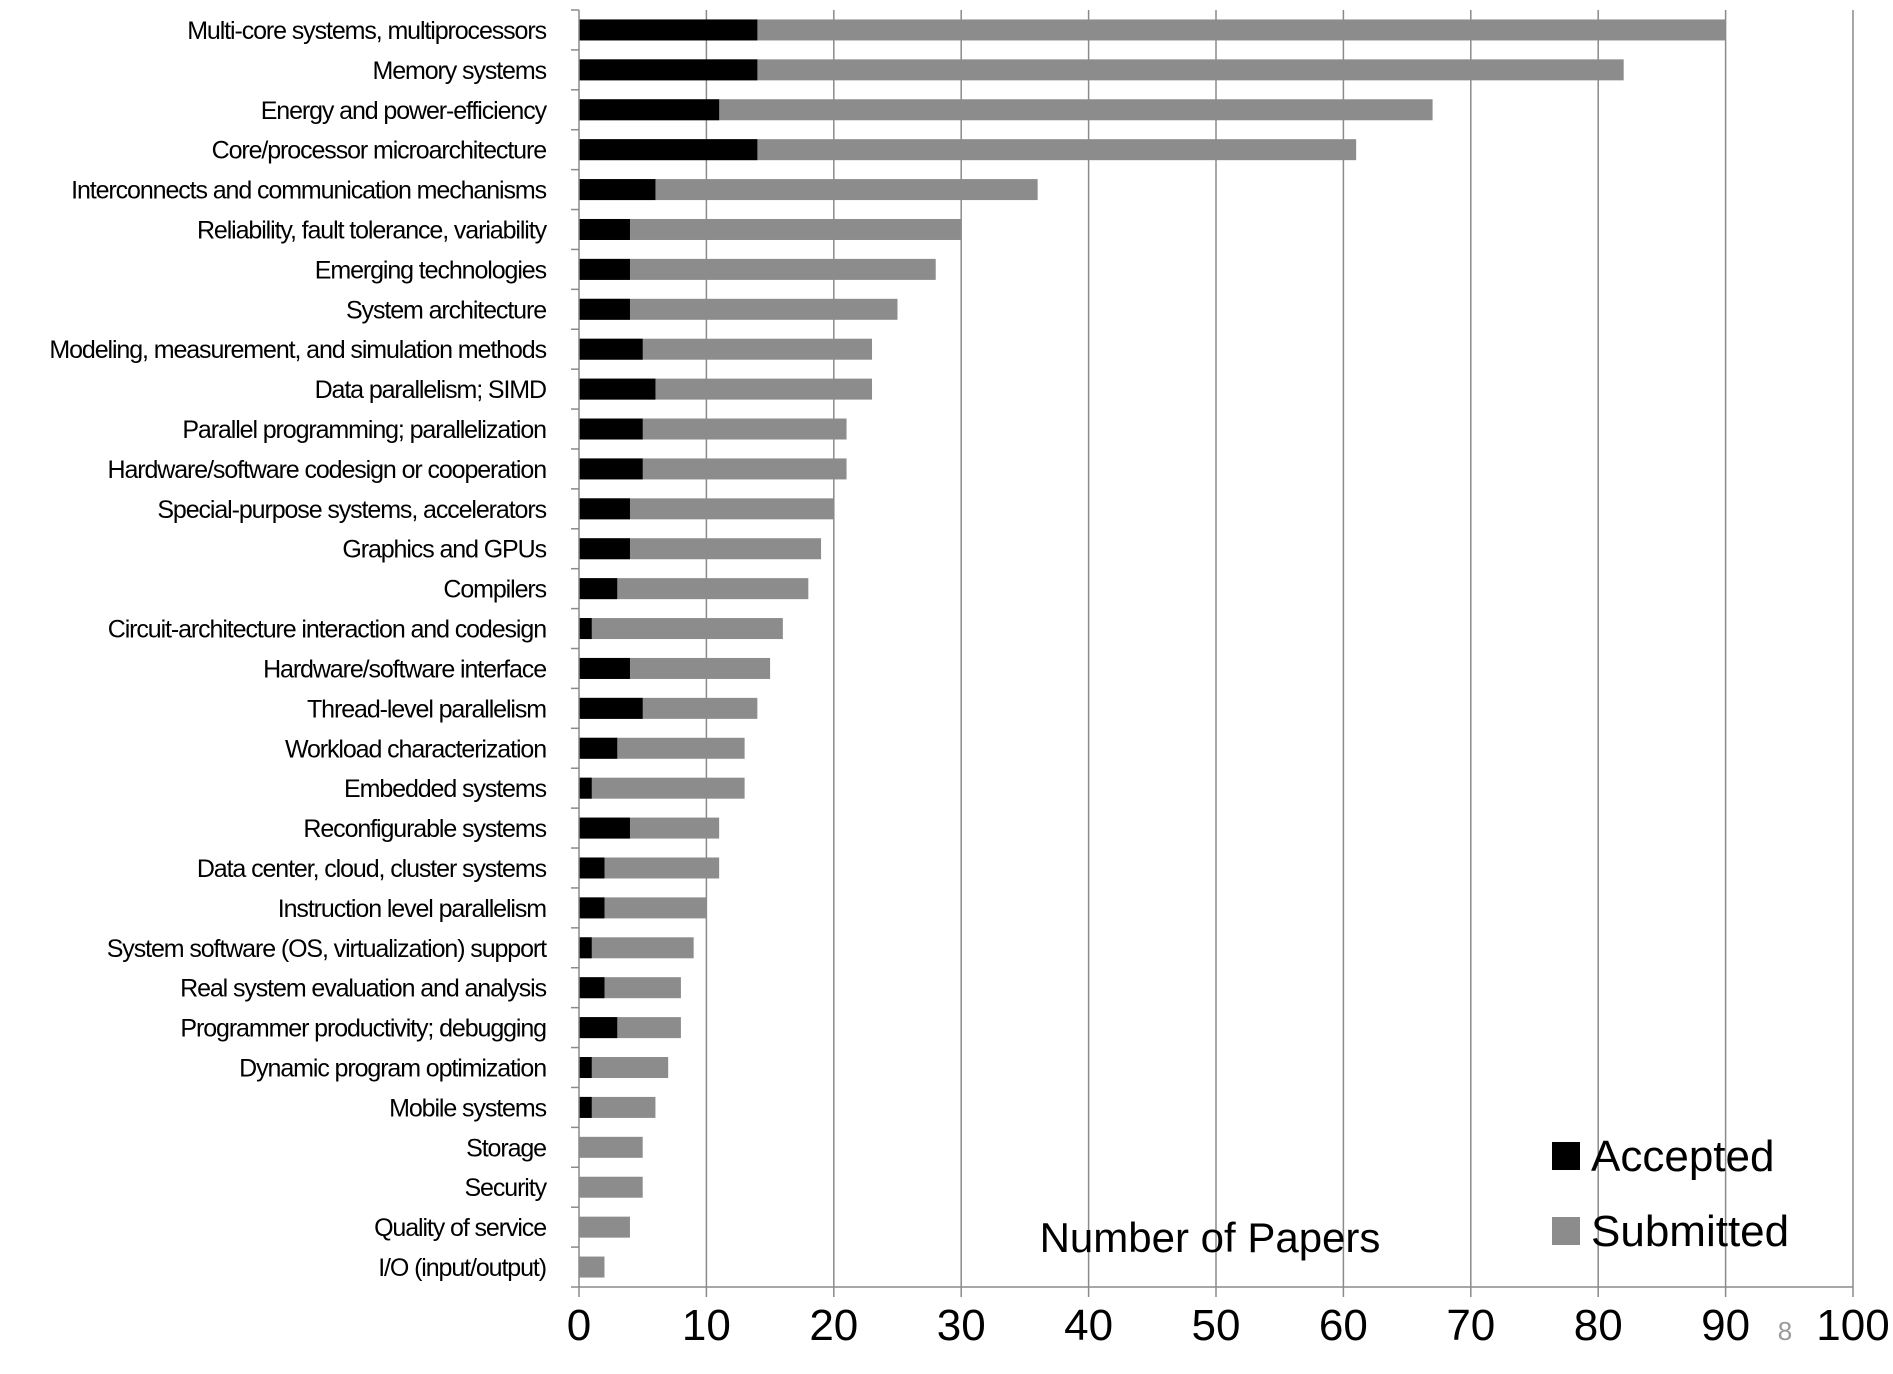  What do you see at coordinates (494, 590) in the screenshot?
I see `category-label: Compilers` at bounding box center [494, 590].